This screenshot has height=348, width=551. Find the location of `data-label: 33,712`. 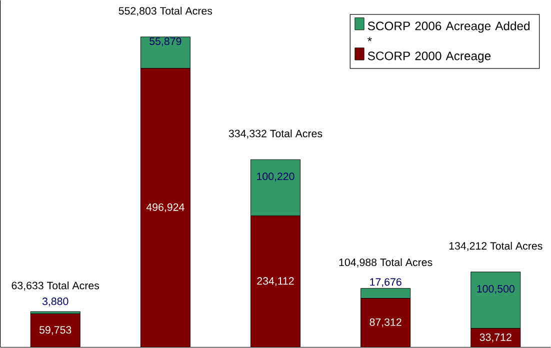

data-label: 33,712 is located at coordinates (496, 338).